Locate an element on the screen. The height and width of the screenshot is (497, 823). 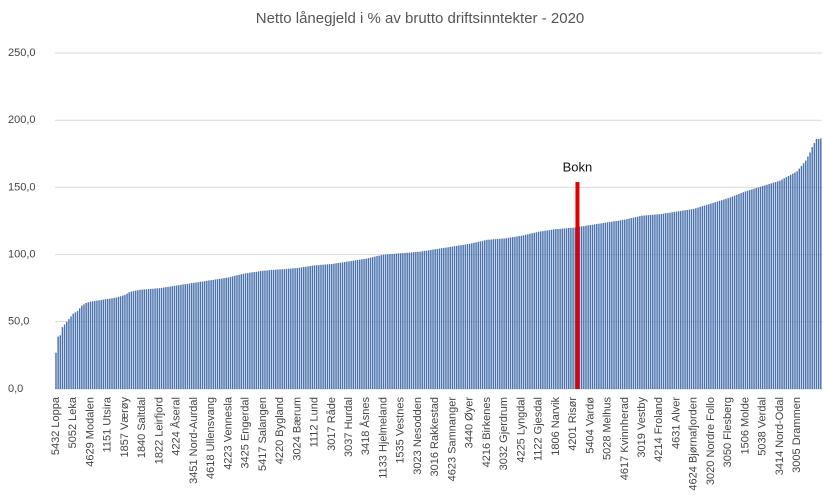
x-tick-label: 1857 Værøy is located at coordinates (125, 427).